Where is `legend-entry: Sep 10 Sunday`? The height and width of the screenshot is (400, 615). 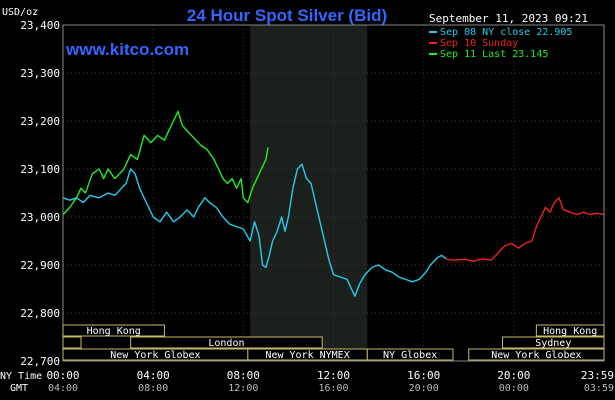
legend-entry: Sep 10 Sunday is located at coordinates (479, 43).